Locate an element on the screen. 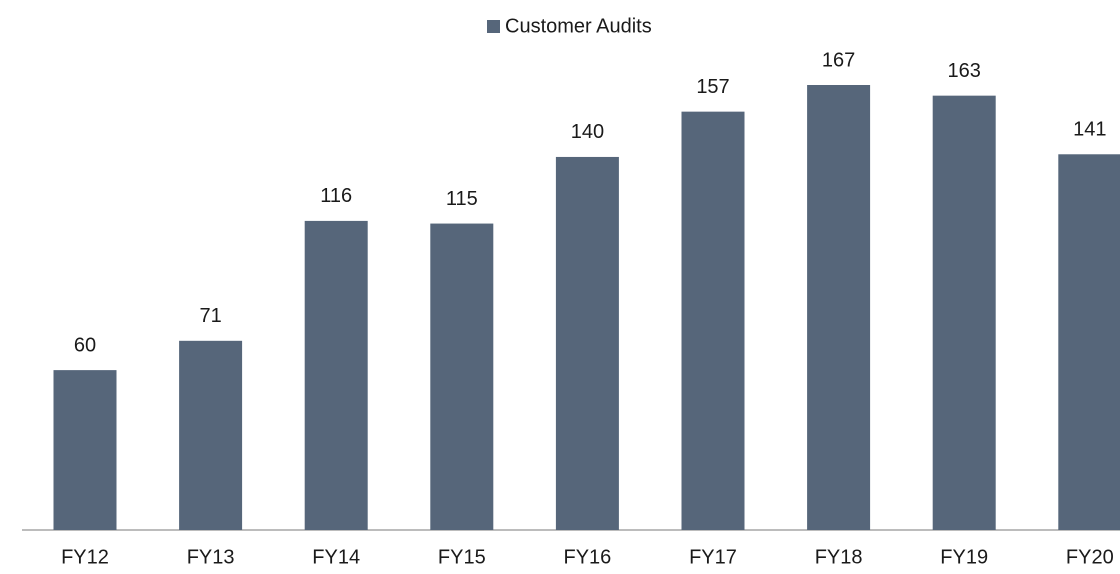 This screenshot has height=574, width=1120. value-label: 71 is located at coordinates (210, 316).